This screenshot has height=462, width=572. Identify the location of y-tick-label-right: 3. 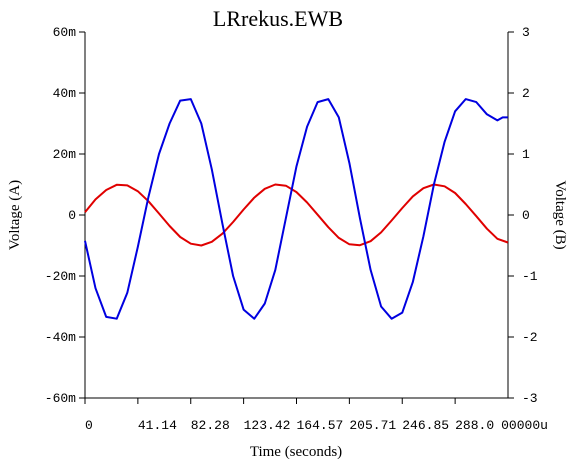
(526, 32).